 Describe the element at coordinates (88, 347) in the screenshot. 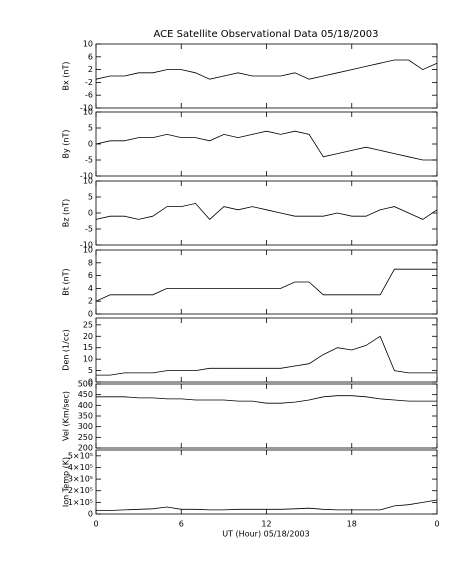

I see `y-tick-label: 15` at that location.